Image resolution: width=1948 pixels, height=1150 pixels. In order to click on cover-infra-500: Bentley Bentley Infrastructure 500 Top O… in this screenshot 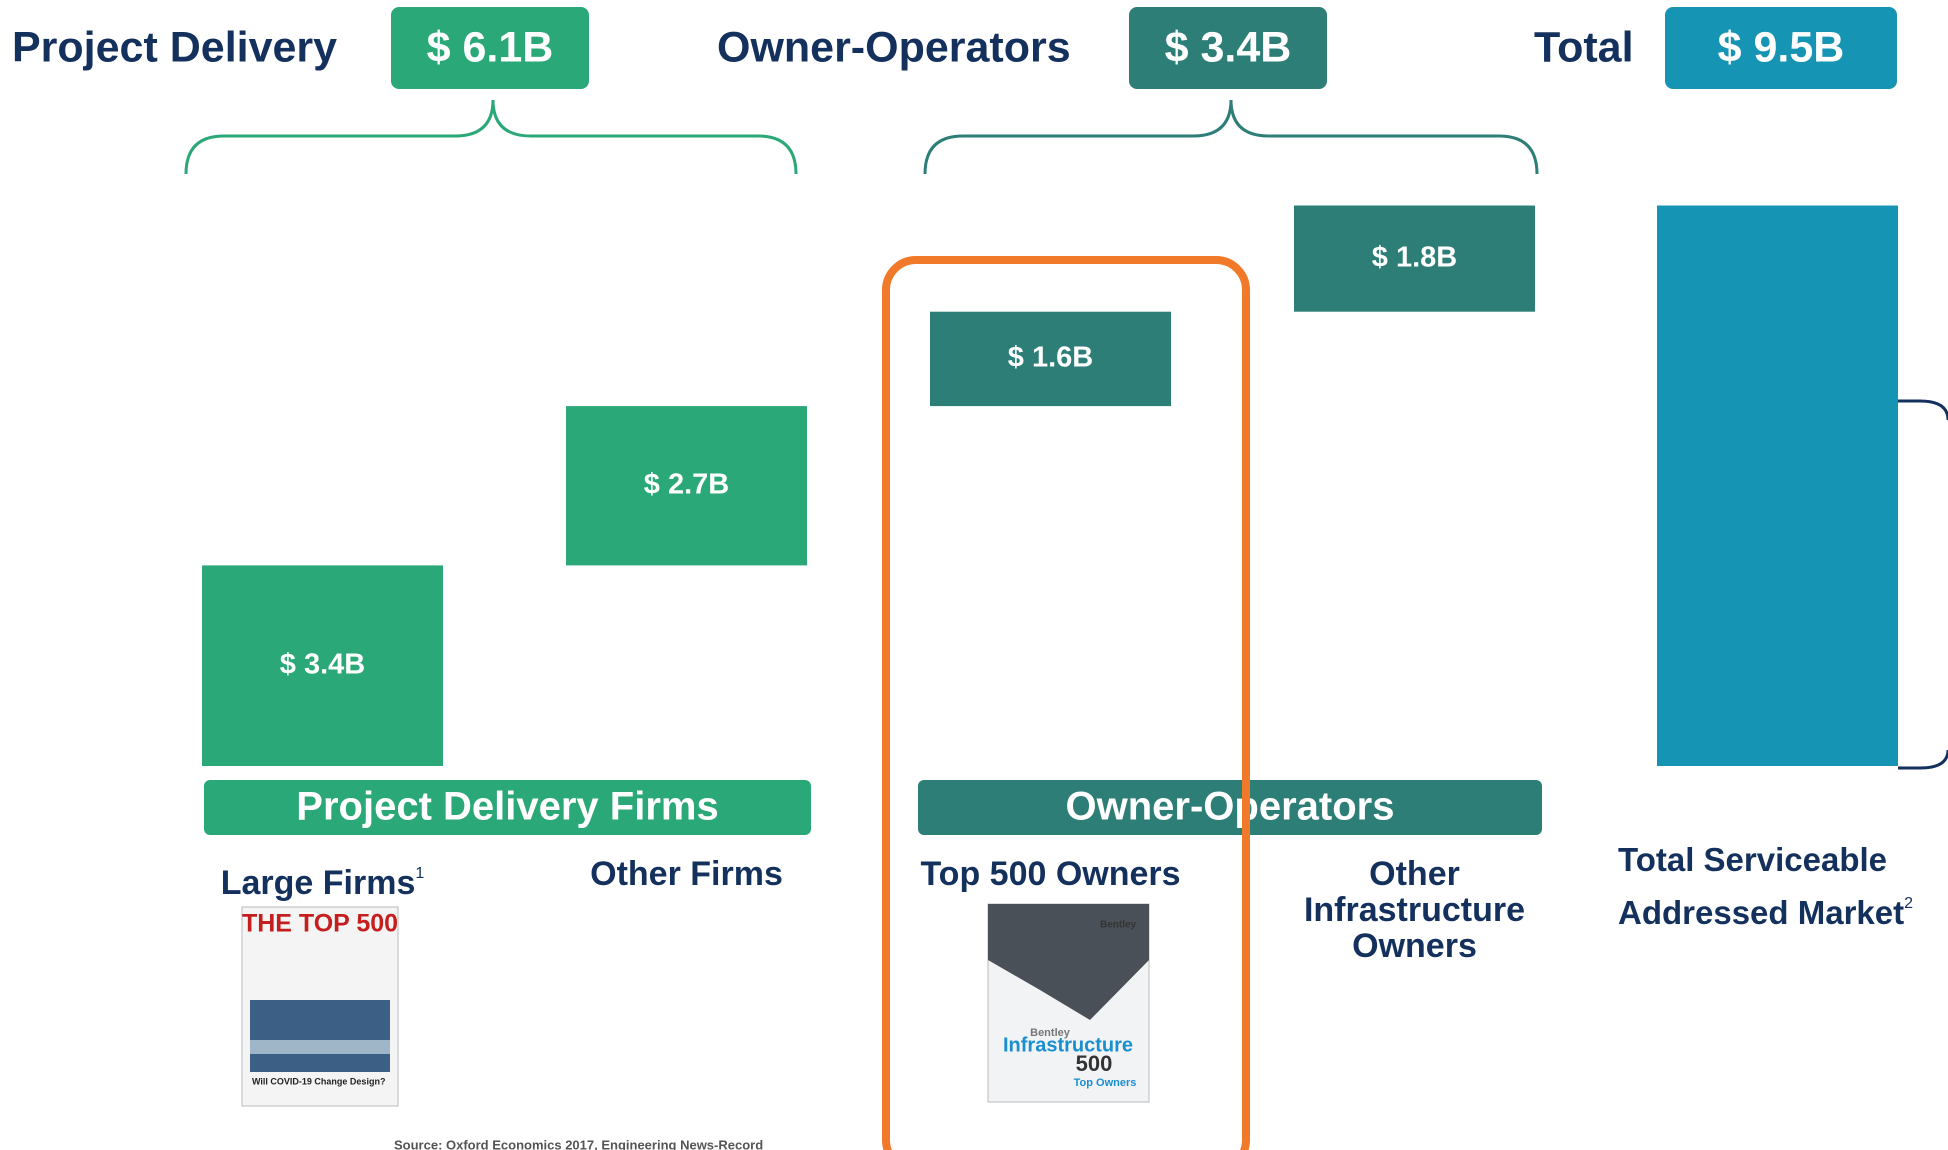, I will do `click(1068, 1003)`.